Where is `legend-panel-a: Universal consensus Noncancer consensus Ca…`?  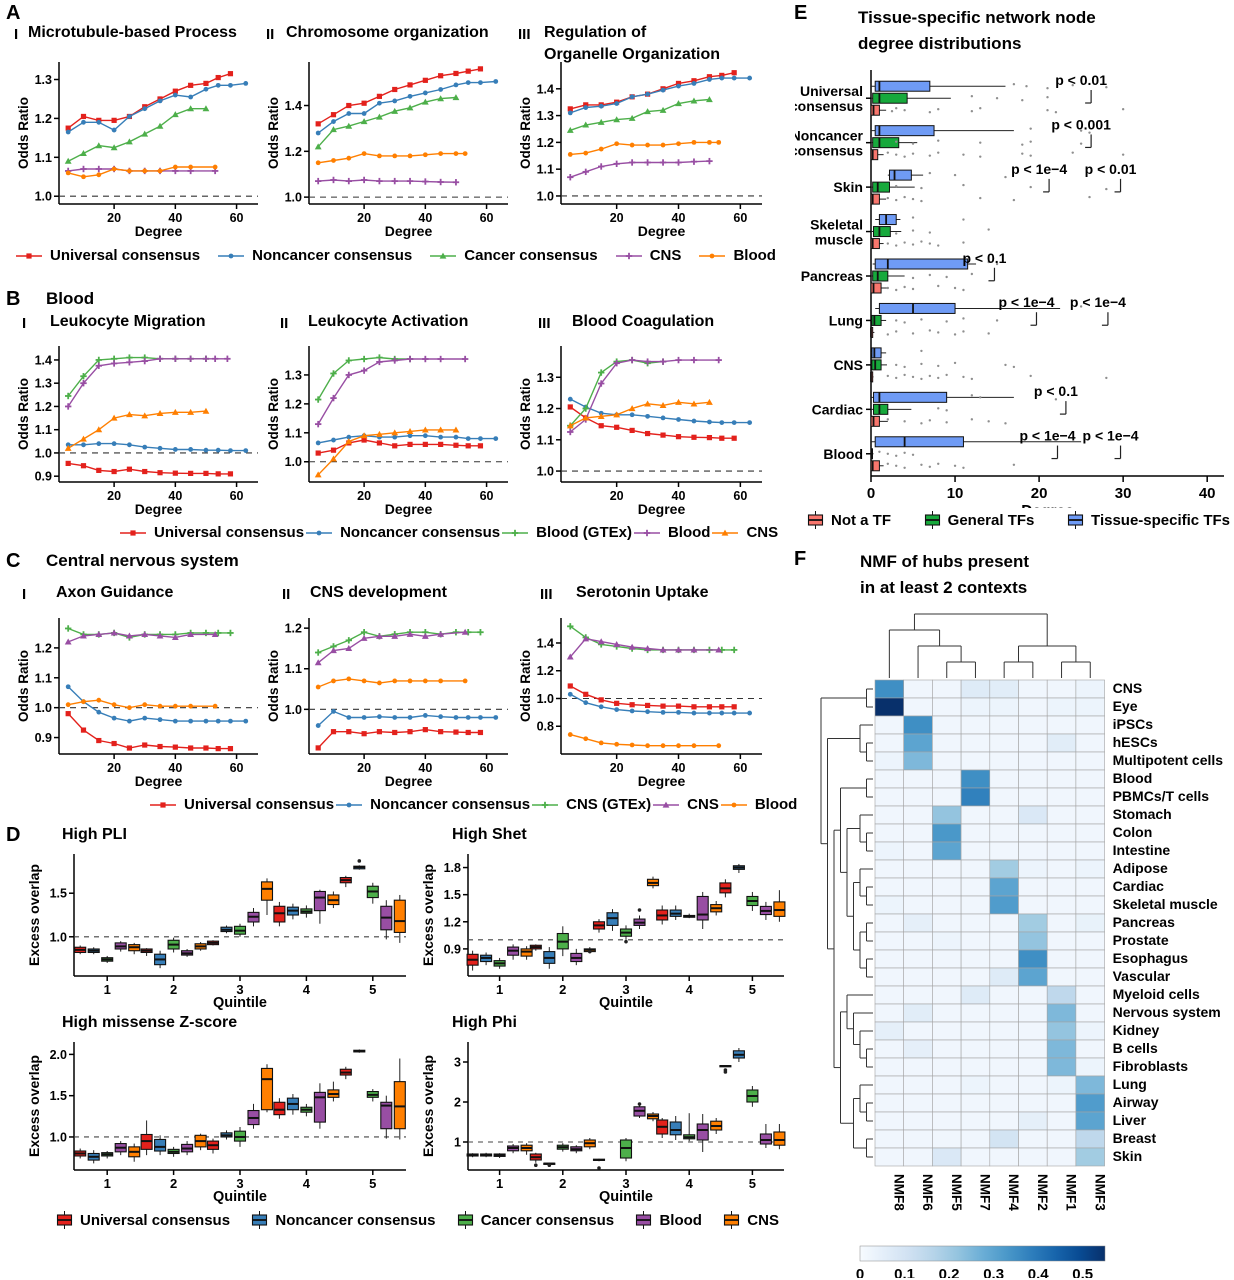
legend-panel-a: Universal consensus Noncancer consensus Ca… is located at coordinates (395, 255).